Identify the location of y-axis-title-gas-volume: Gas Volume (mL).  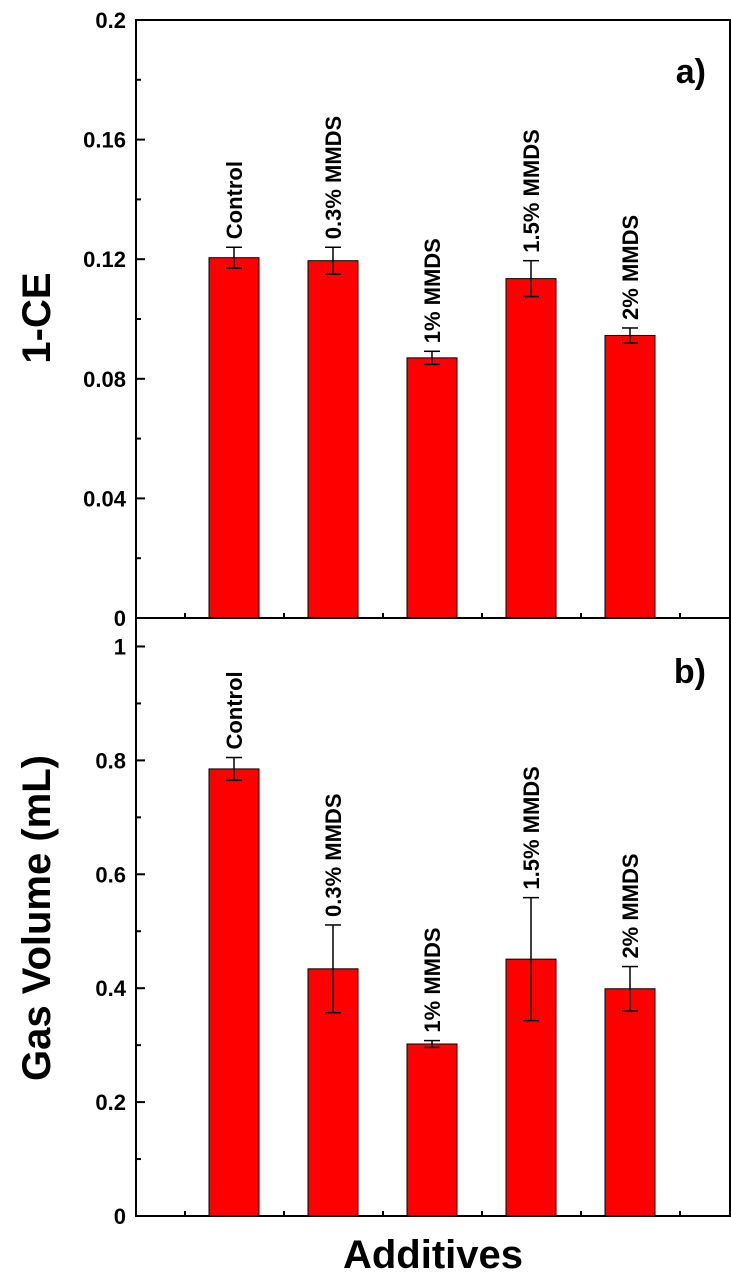
(37, 918).